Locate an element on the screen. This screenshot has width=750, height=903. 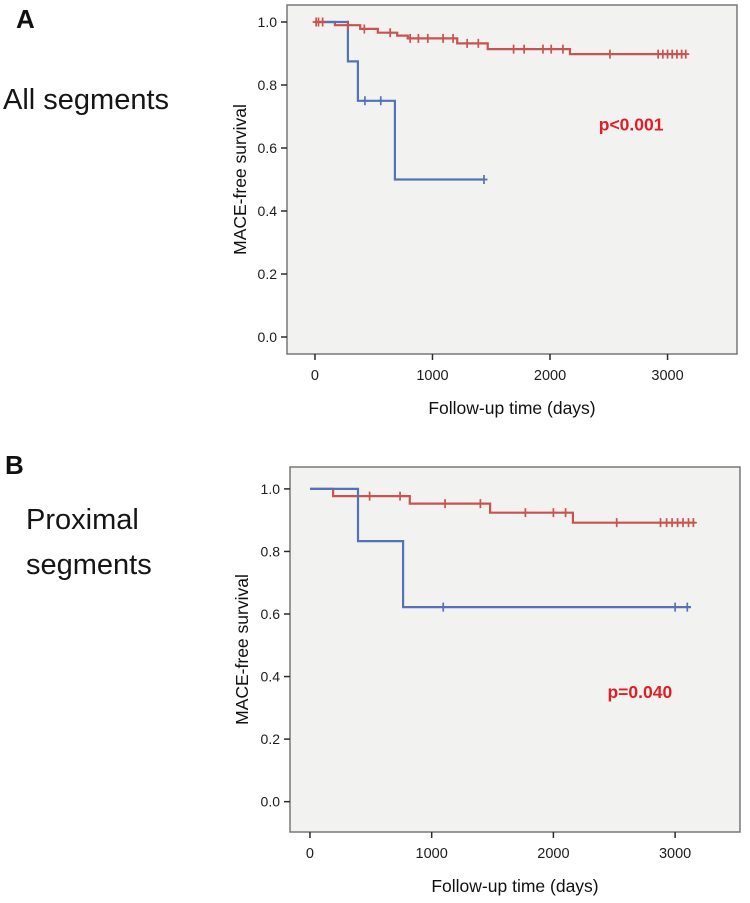
panel-a-caption: All segments is located at coordinates (86, 100).